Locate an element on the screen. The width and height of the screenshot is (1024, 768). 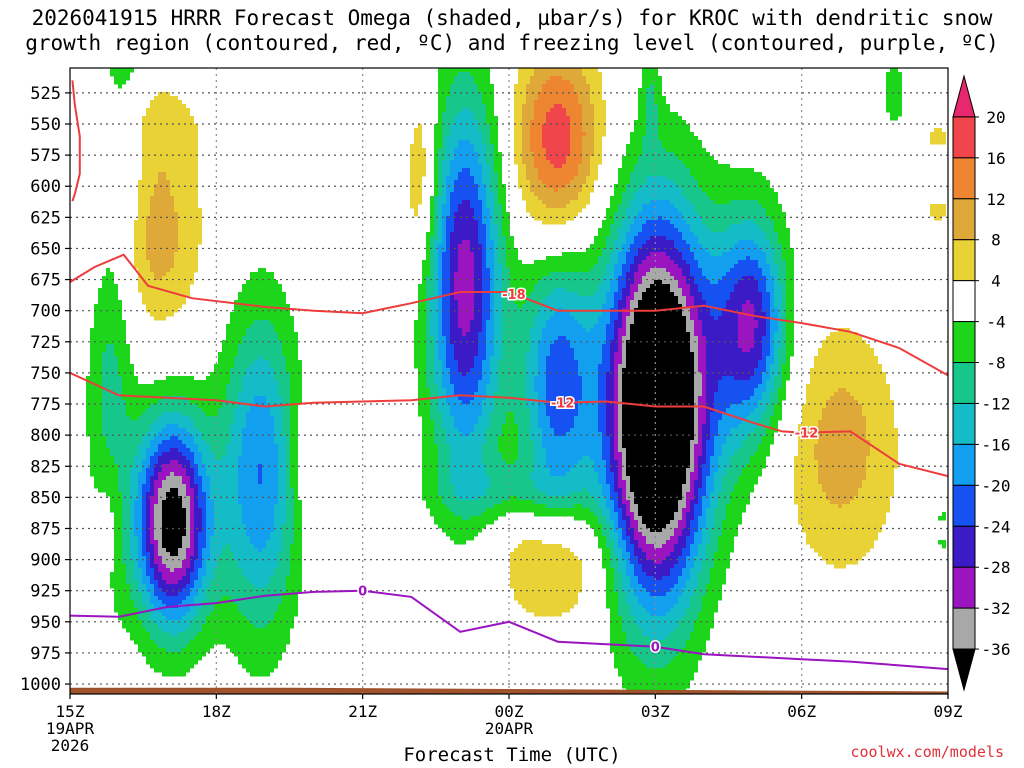
colorbar-label: 16 is located at coordinates (995, 158).